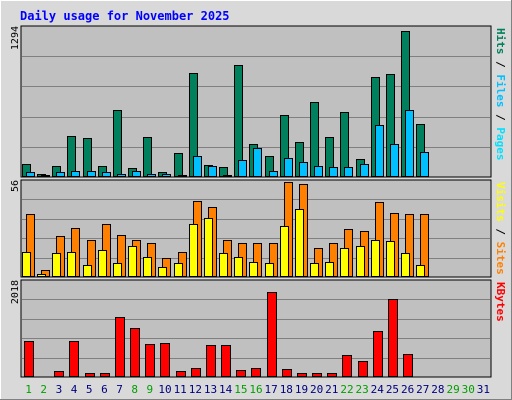 The image size is (512, 400). I want to click on x-tick-label: 16, so click(255, 389).